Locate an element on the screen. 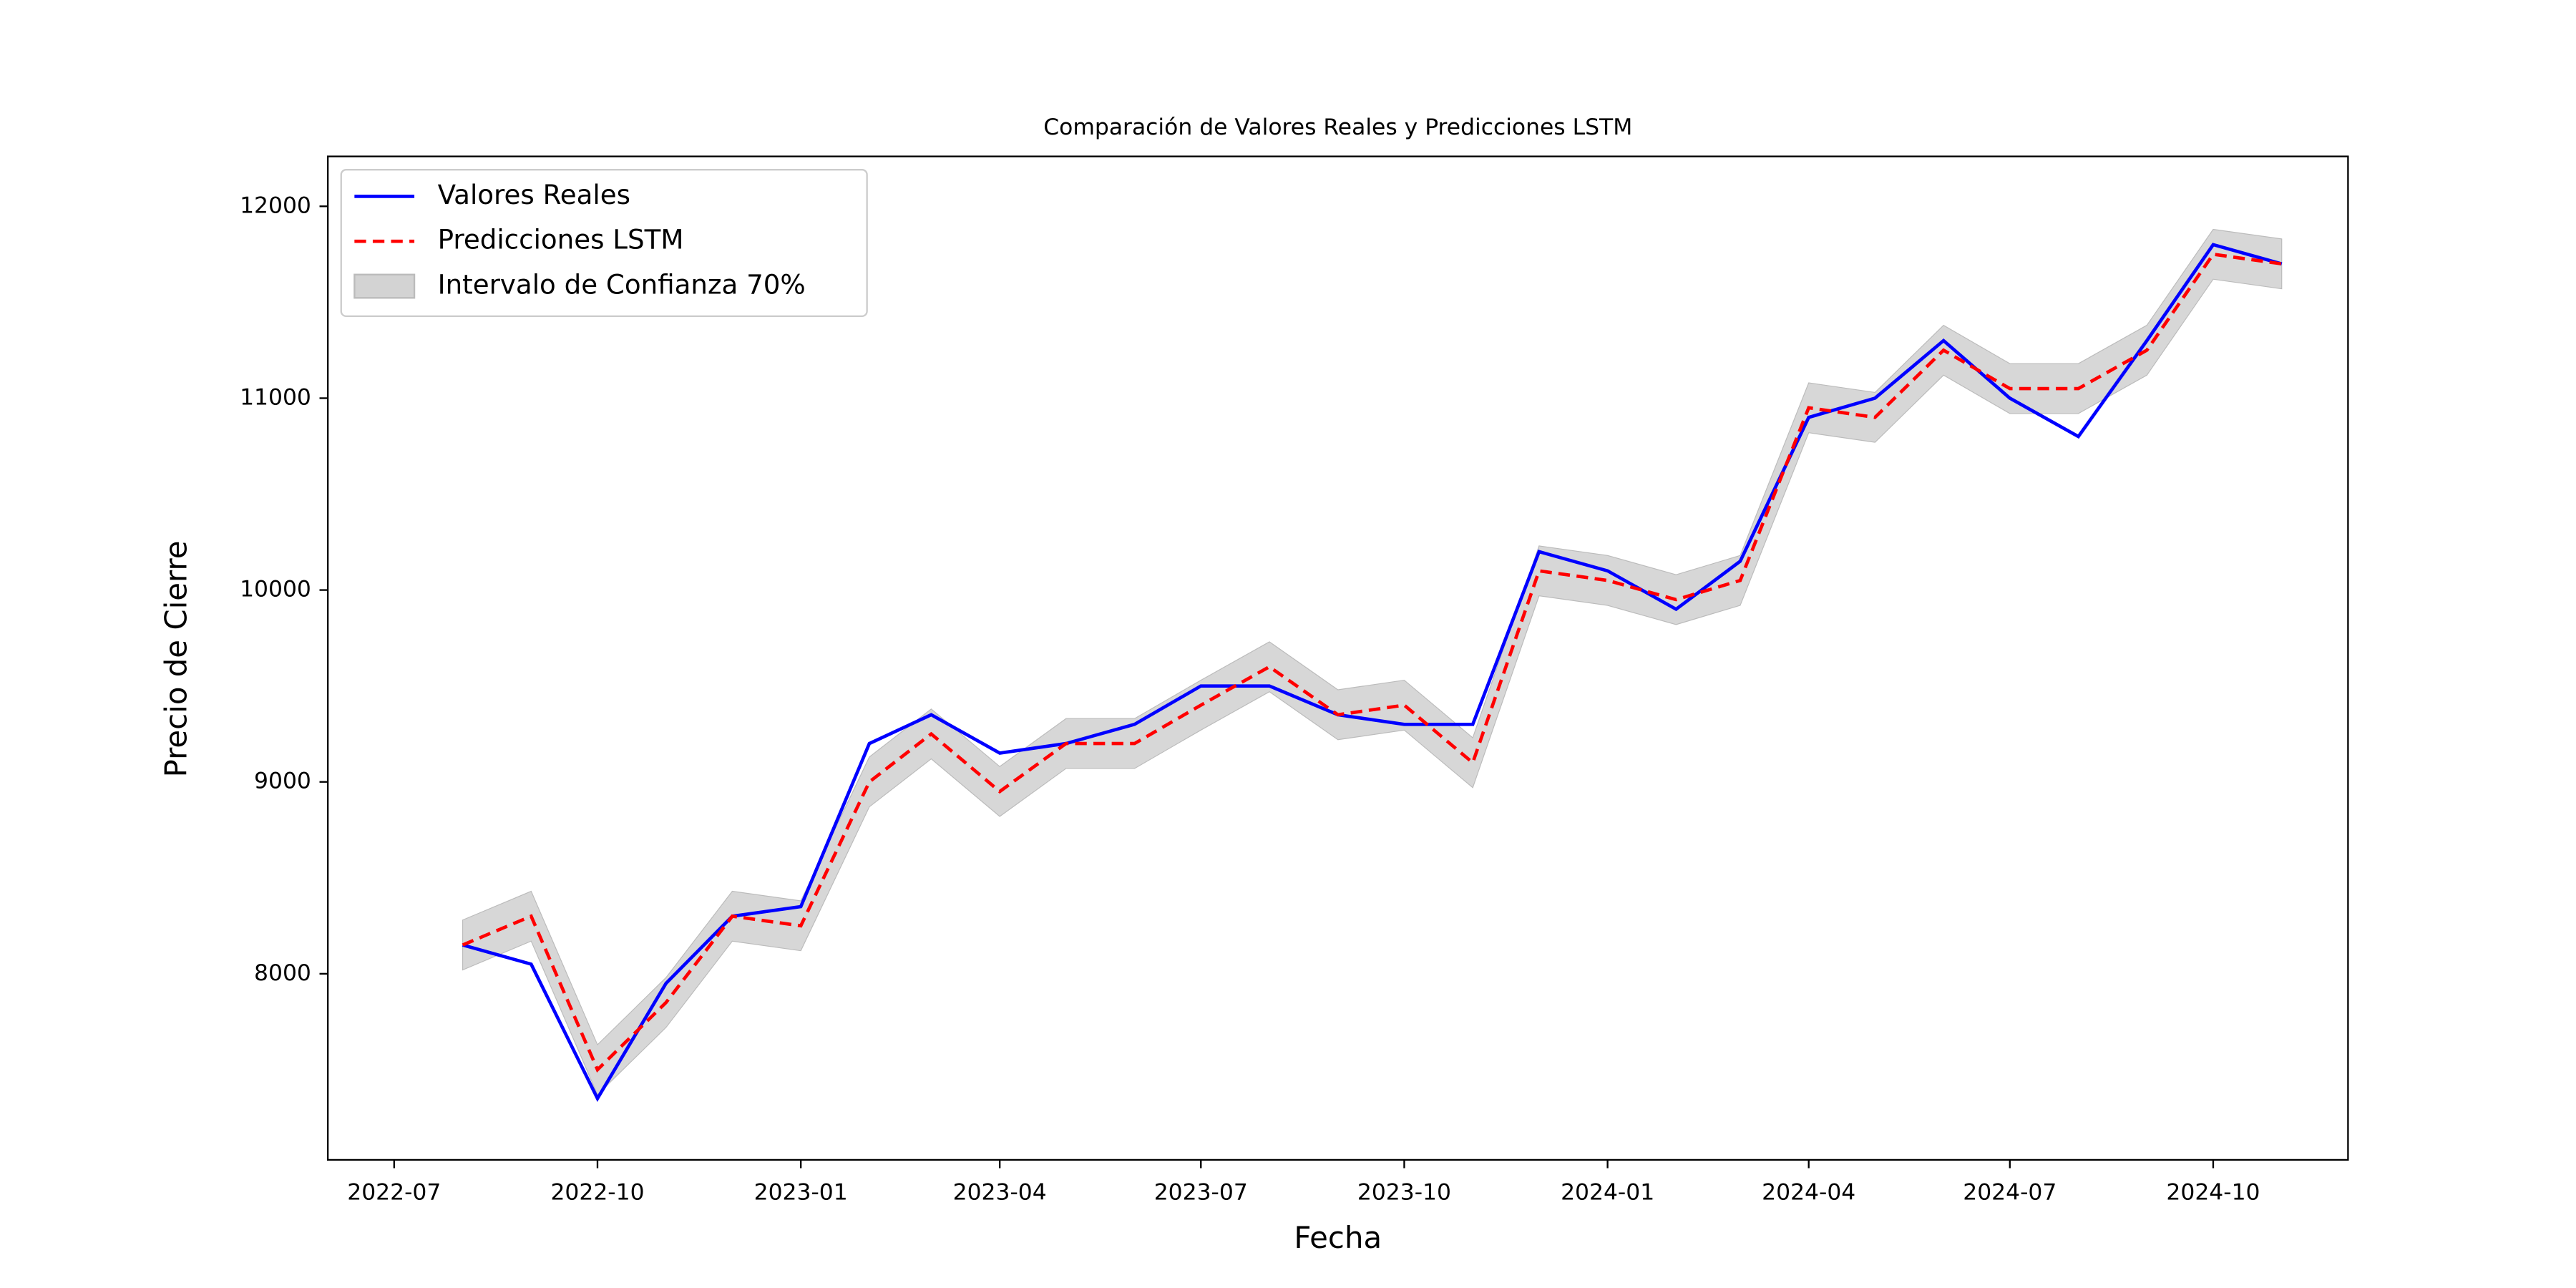  y-tick-label: 11000 is located at coordinates (275, 397).